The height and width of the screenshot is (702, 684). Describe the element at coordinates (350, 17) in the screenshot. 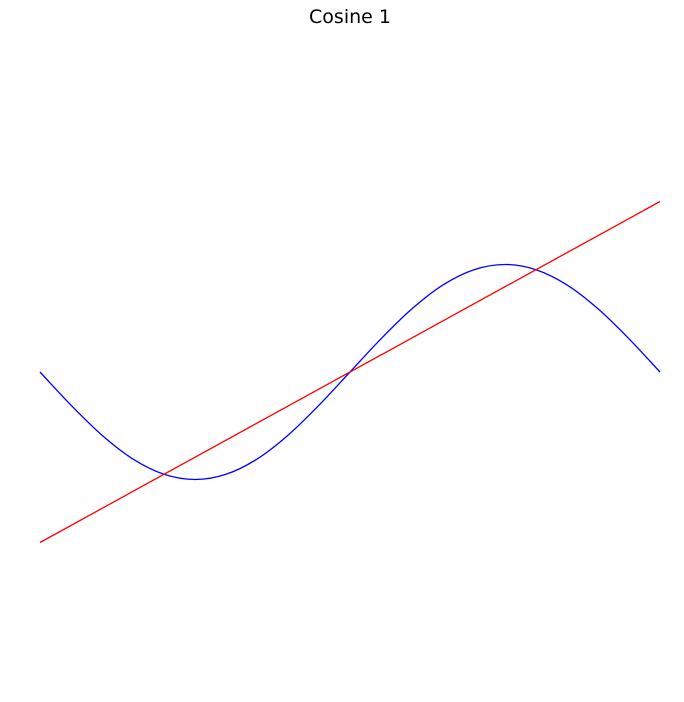

I see `chart-title: Cosine 1` at that location.